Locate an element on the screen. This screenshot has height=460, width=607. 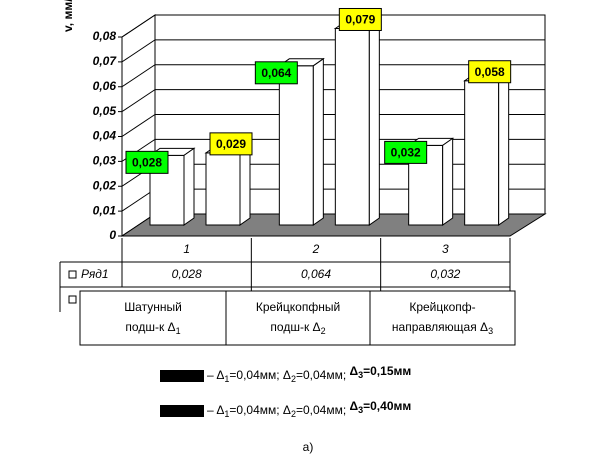
legend-text: – Δ1=0,04мм; Δ2=0,04мм; Δ3=0,15мм is located at coordinates (309, 374).